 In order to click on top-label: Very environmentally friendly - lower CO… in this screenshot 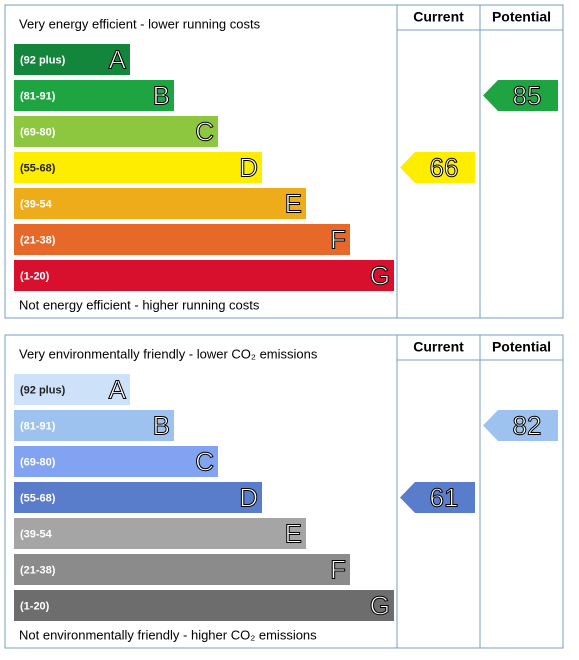, I will do `click(168, 353)`.